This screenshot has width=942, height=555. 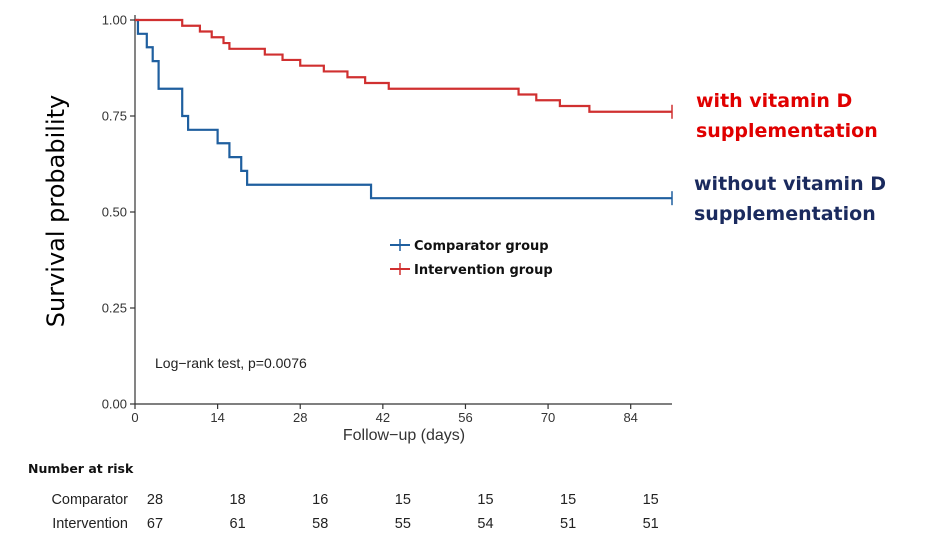 I want to click on y-ticks: 0.00 0.25 0.50 0.75 1.00, so click(x=118, y=212).